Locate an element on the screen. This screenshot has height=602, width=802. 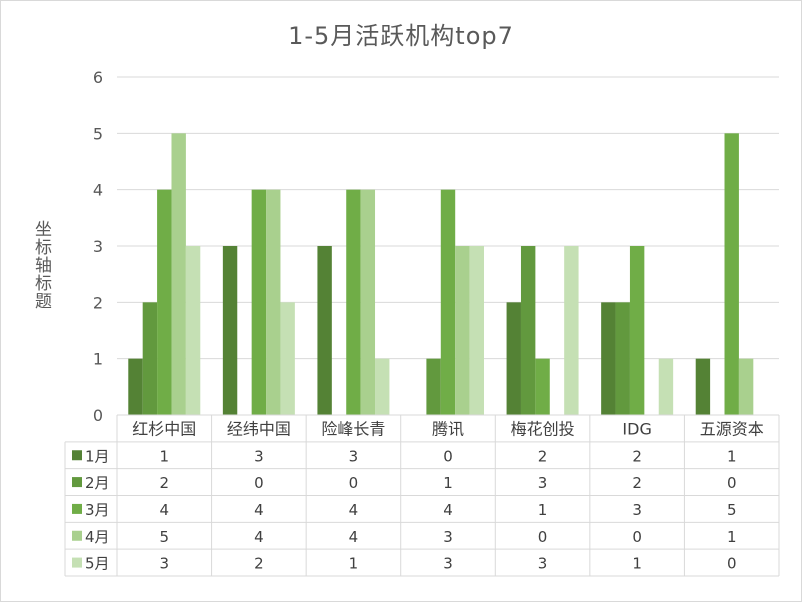
x-category-label: 险峰长青 is located at coordinates (353, 428).